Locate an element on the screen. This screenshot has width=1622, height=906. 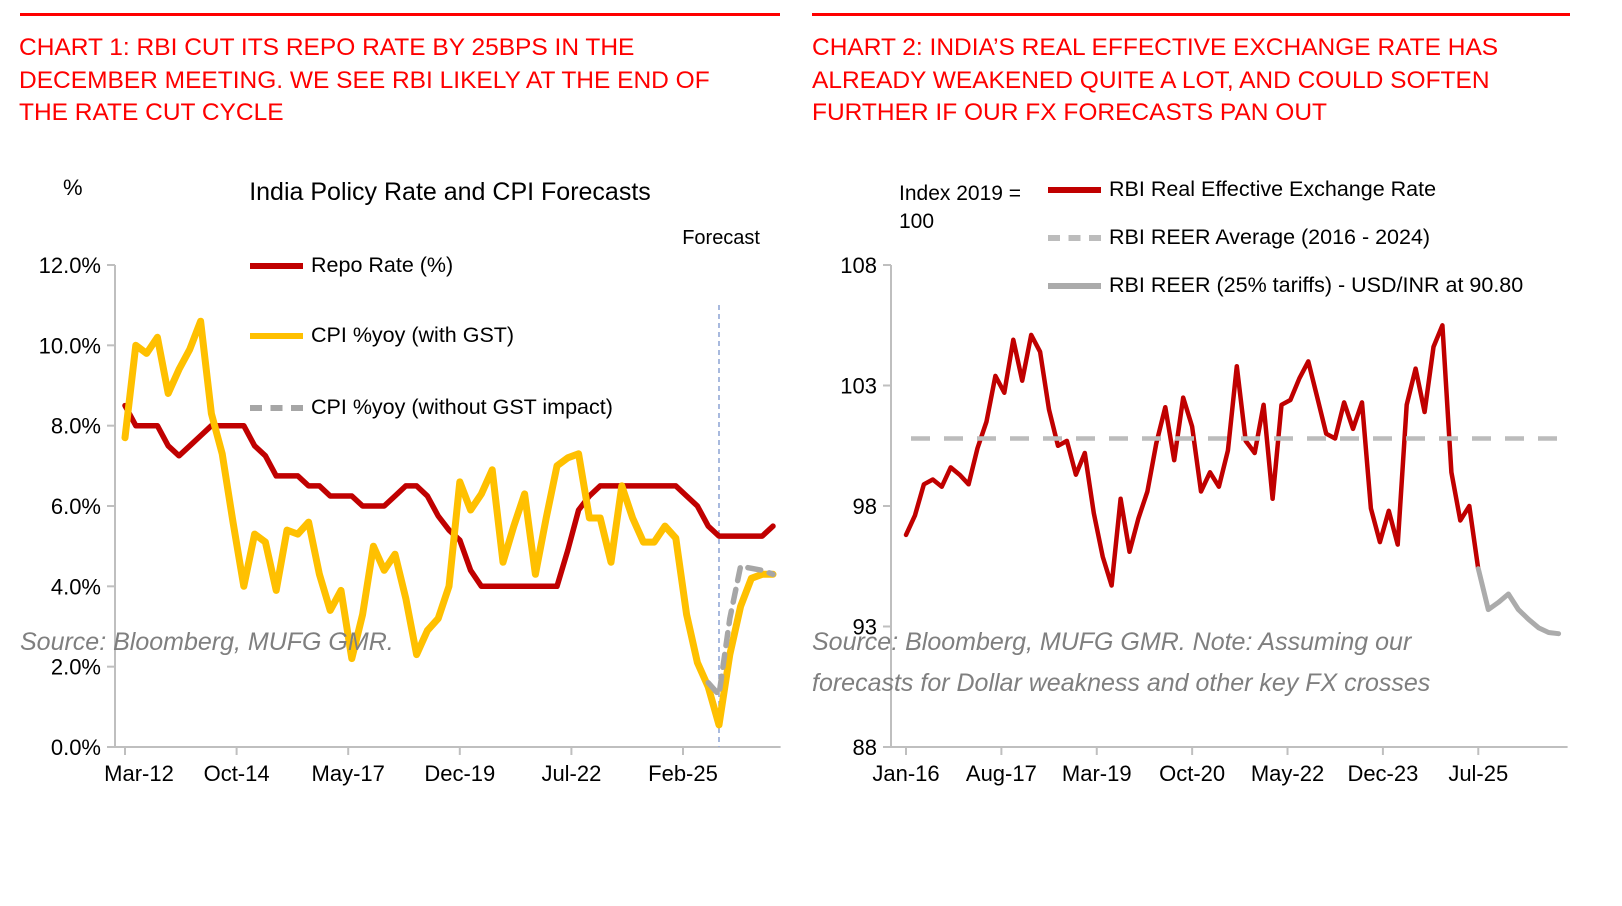
svg-text: 2.0% is located at coordinates (76, 667).